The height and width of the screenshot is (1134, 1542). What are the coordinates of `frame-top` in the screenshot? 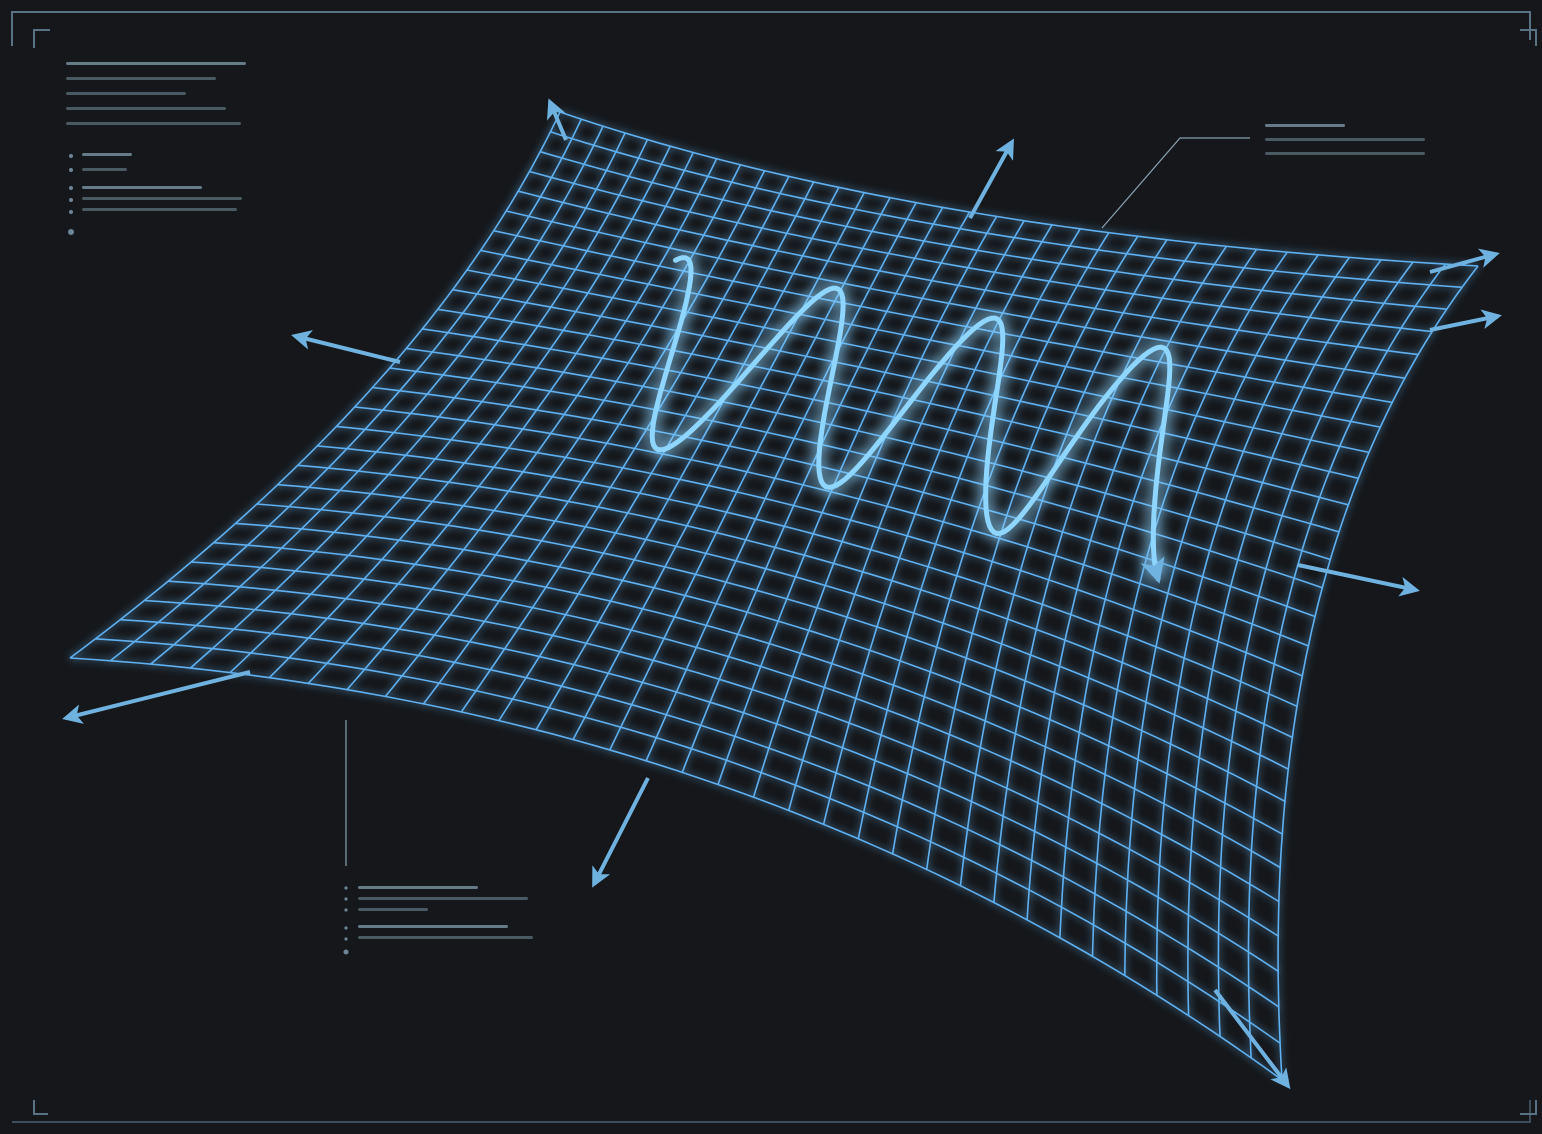 It's located at (771, 28).